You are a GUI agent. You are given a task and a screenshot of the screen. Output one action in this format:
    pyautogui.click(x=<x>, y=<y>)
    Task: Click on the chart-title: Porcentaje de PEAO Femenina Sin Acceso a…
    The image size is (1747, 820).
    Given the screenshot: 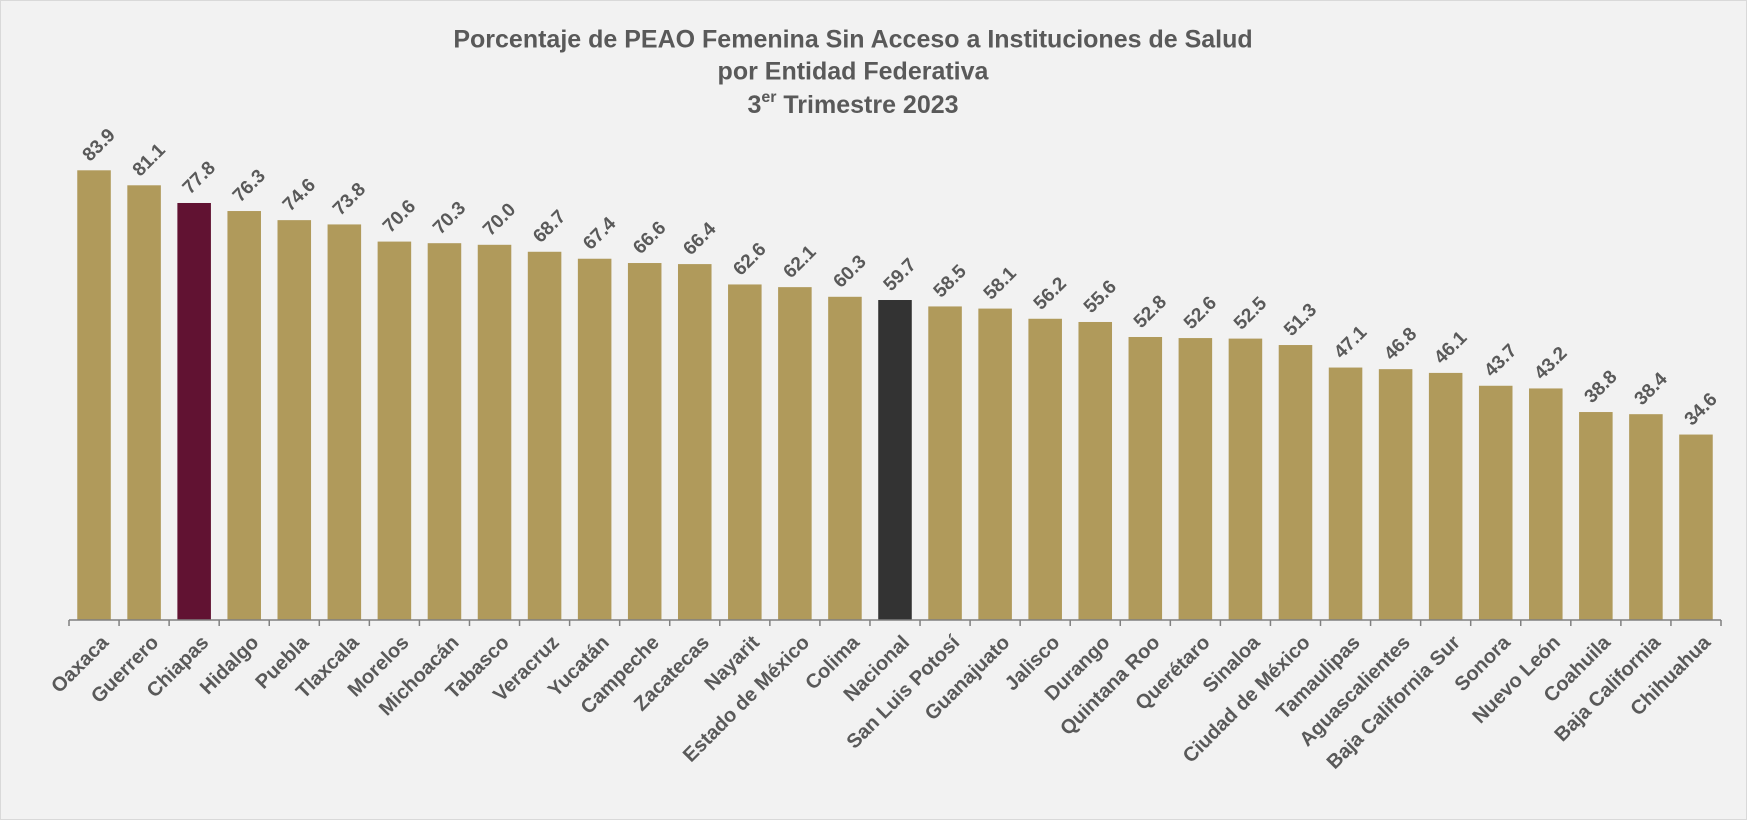 What is the action you would take?
    pyautogui.click(x=852, y=40)
    